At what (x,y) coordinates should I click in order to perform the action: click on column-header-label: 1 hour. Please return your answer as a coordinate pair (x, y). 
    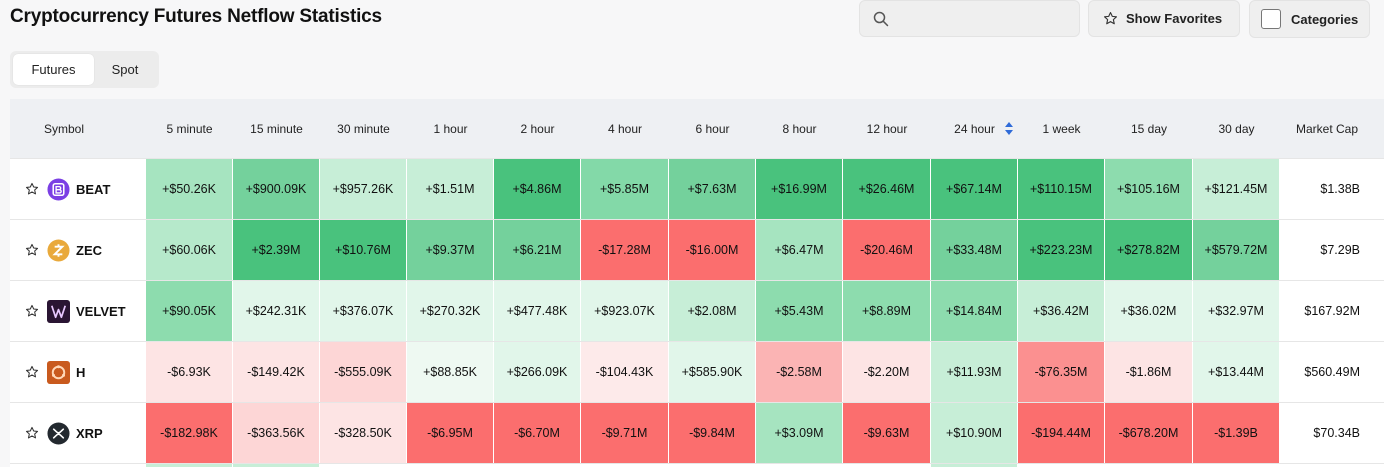
    Looking at the image, I should click on (450, 128).